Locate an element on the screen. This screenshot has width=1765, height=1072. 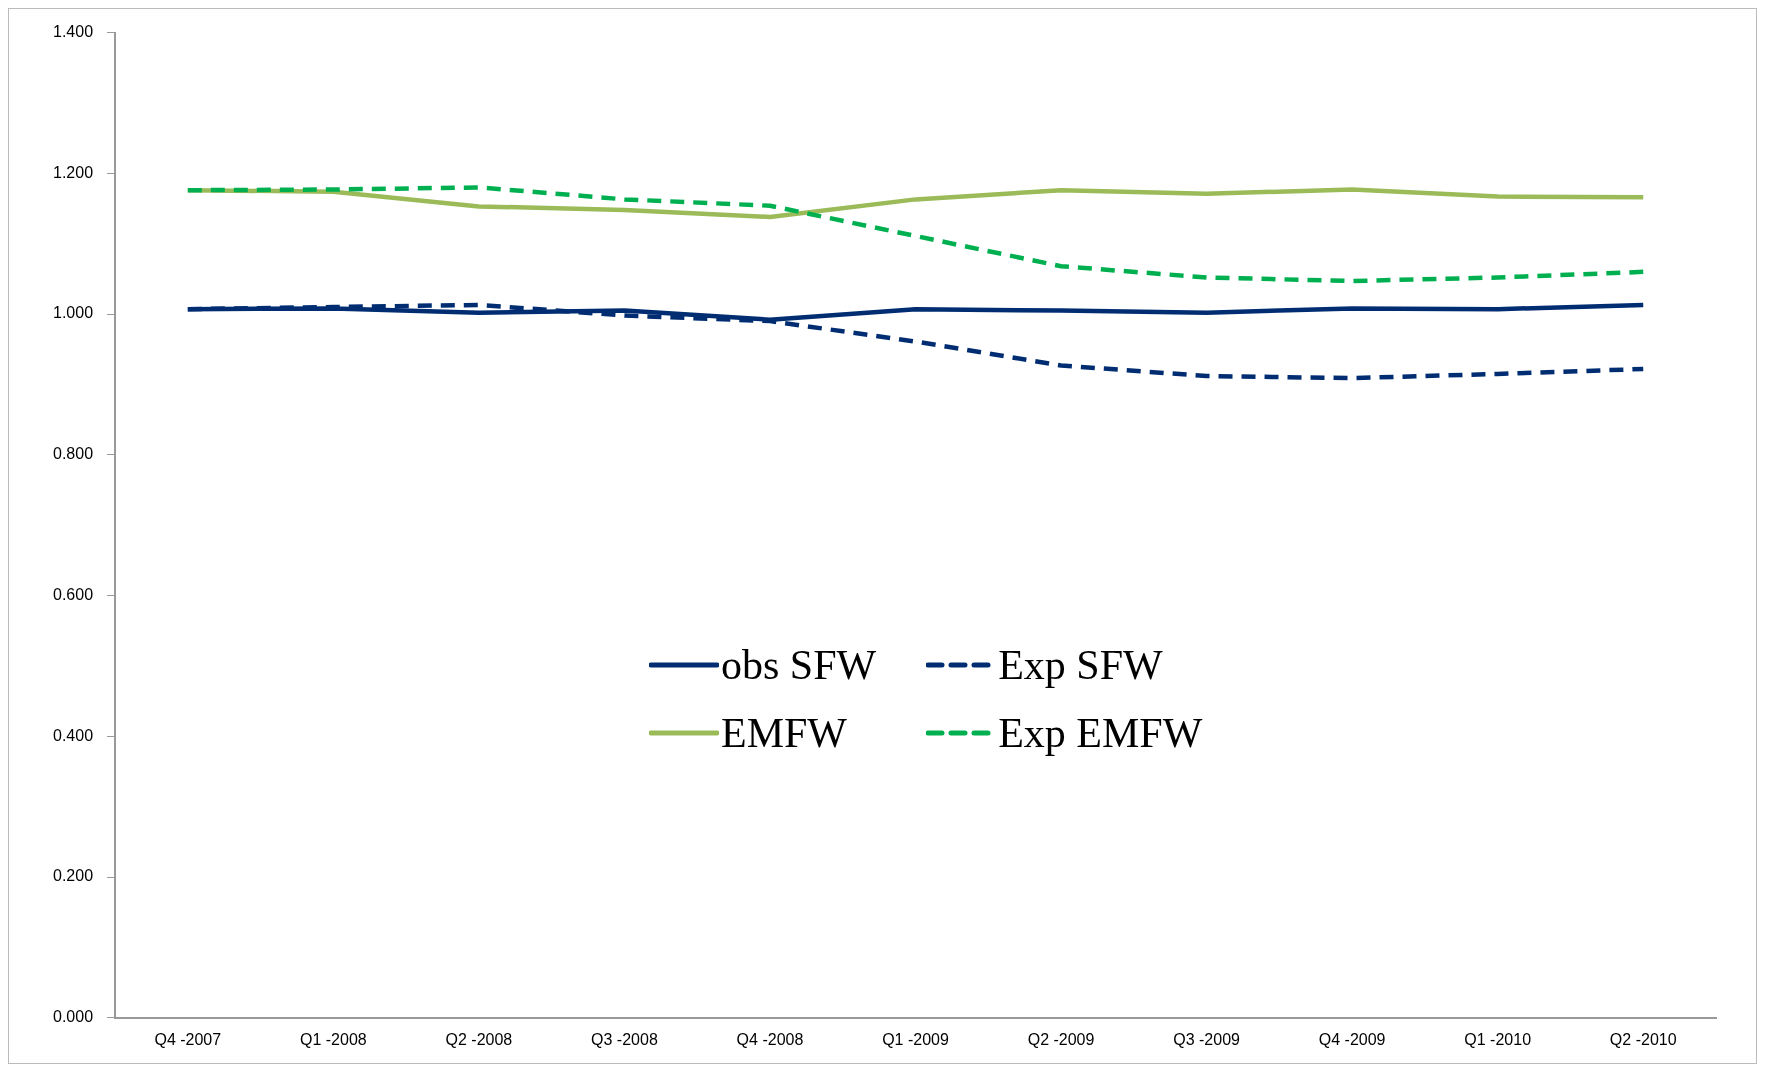
x-tick-label: Q2 -2008 is located at coordinates (479, 1039).